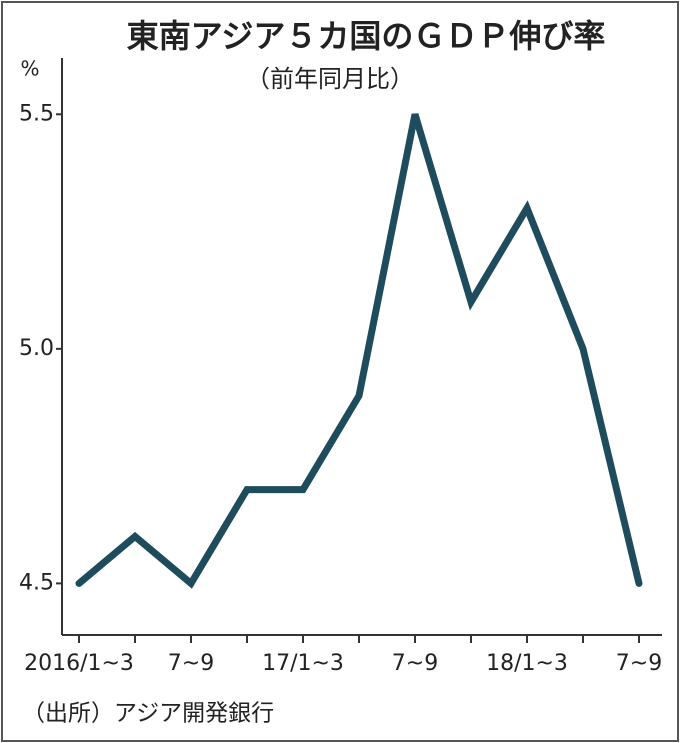 This screenshot has width=680, height=743. I want to click on y-axis-label: %, so click(29, 69).